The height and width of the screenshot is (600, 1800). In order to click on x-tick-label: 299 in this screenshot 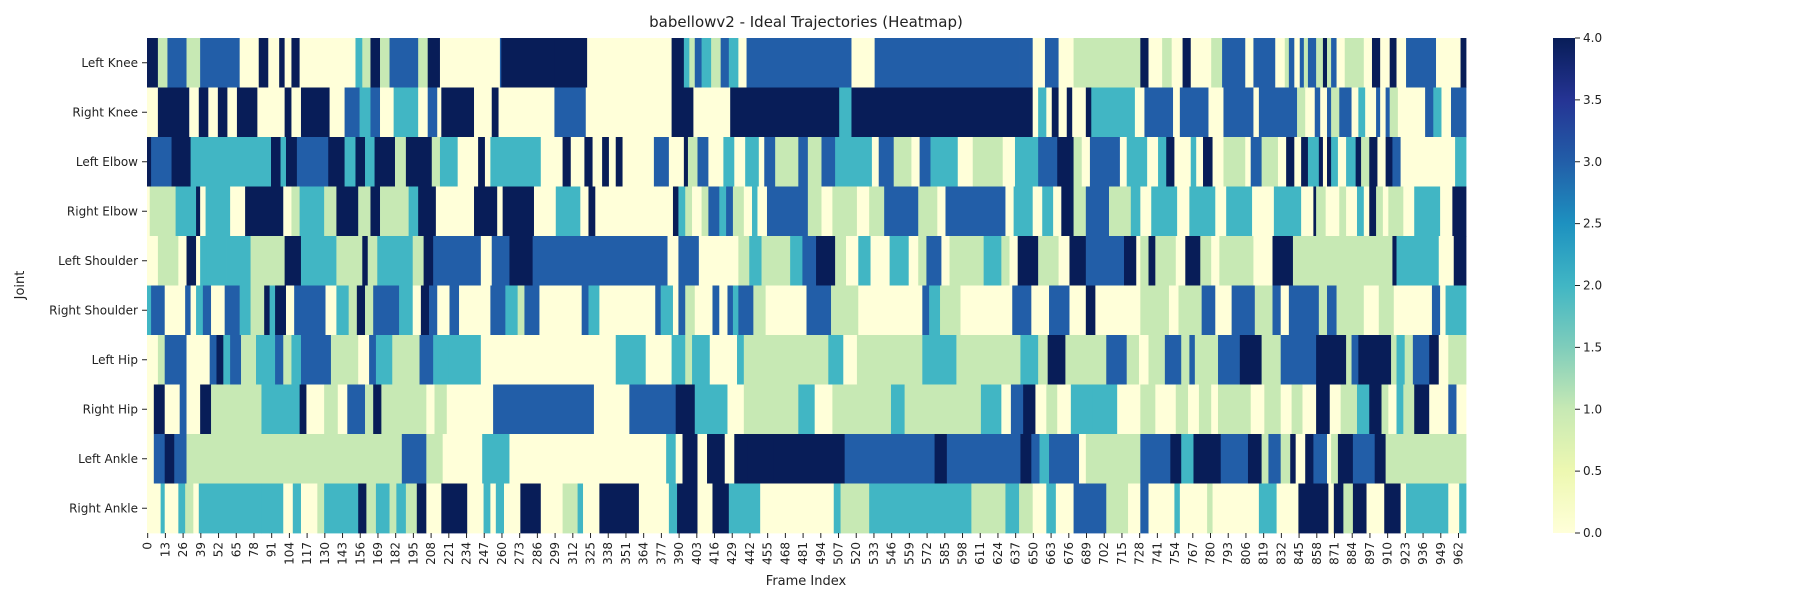, I will do `click(555, 553)`.